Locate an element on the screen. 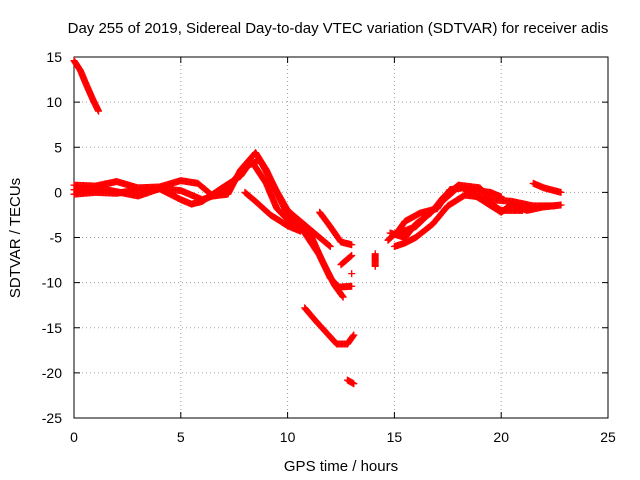 The image size is (640, 480). series-s10 is located at coordinates (350, 382).